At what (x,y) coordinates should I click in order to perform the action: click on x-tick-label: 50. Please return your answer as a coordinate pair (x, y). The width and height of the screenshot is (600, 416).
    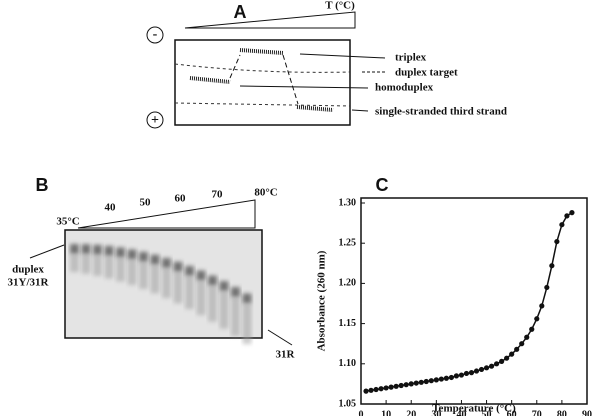
    Looking at the image, I should click on (487, 412).